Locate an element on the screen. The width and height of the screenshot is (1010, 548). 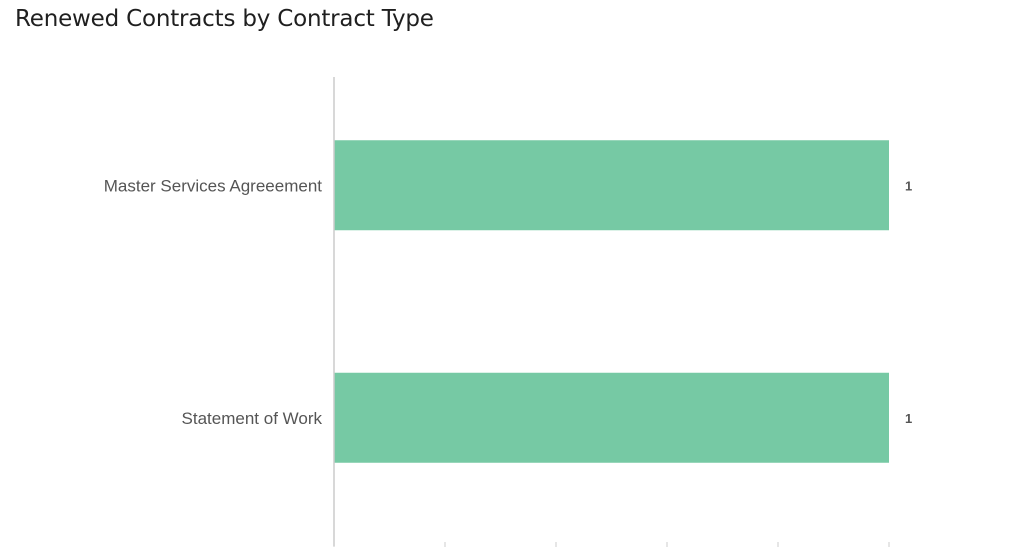
chart-title: Renewed Contracts by Contract Type is located at coordinates (224, 19).